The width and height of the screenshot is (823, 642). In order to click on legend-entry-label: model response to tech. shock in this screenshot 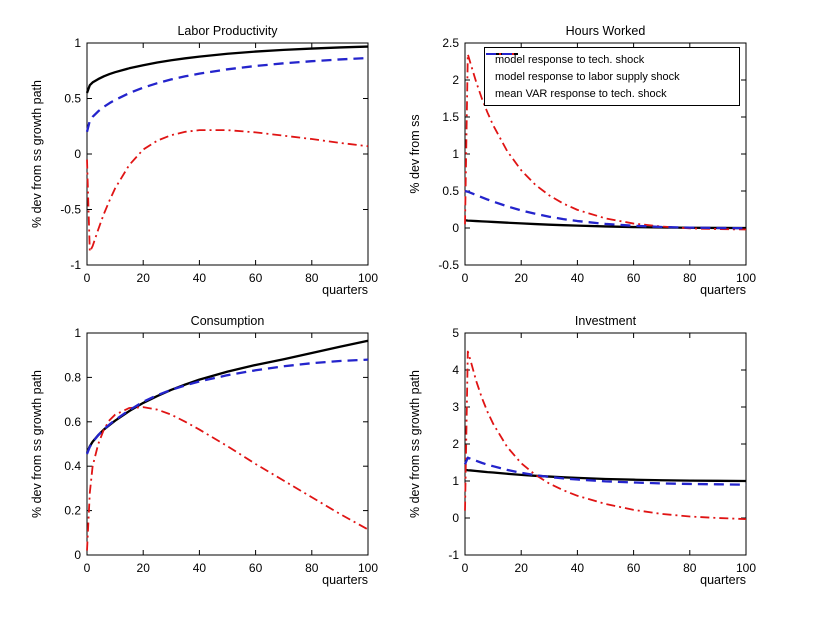, I will do `click(570, 59)`.